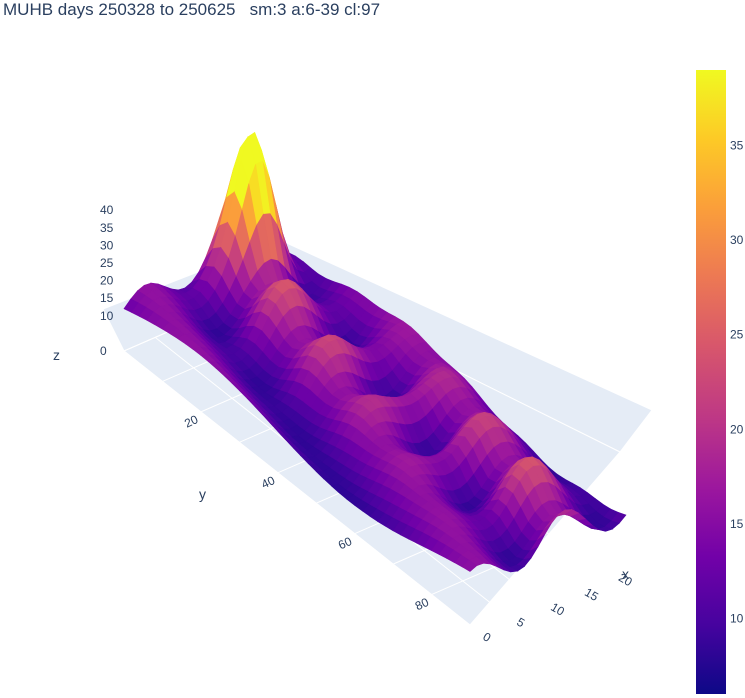  Describe the element at coordinates (306, 512) in the screenshot. I see `y-axis-ticks: 20 40 60 80` at that location.